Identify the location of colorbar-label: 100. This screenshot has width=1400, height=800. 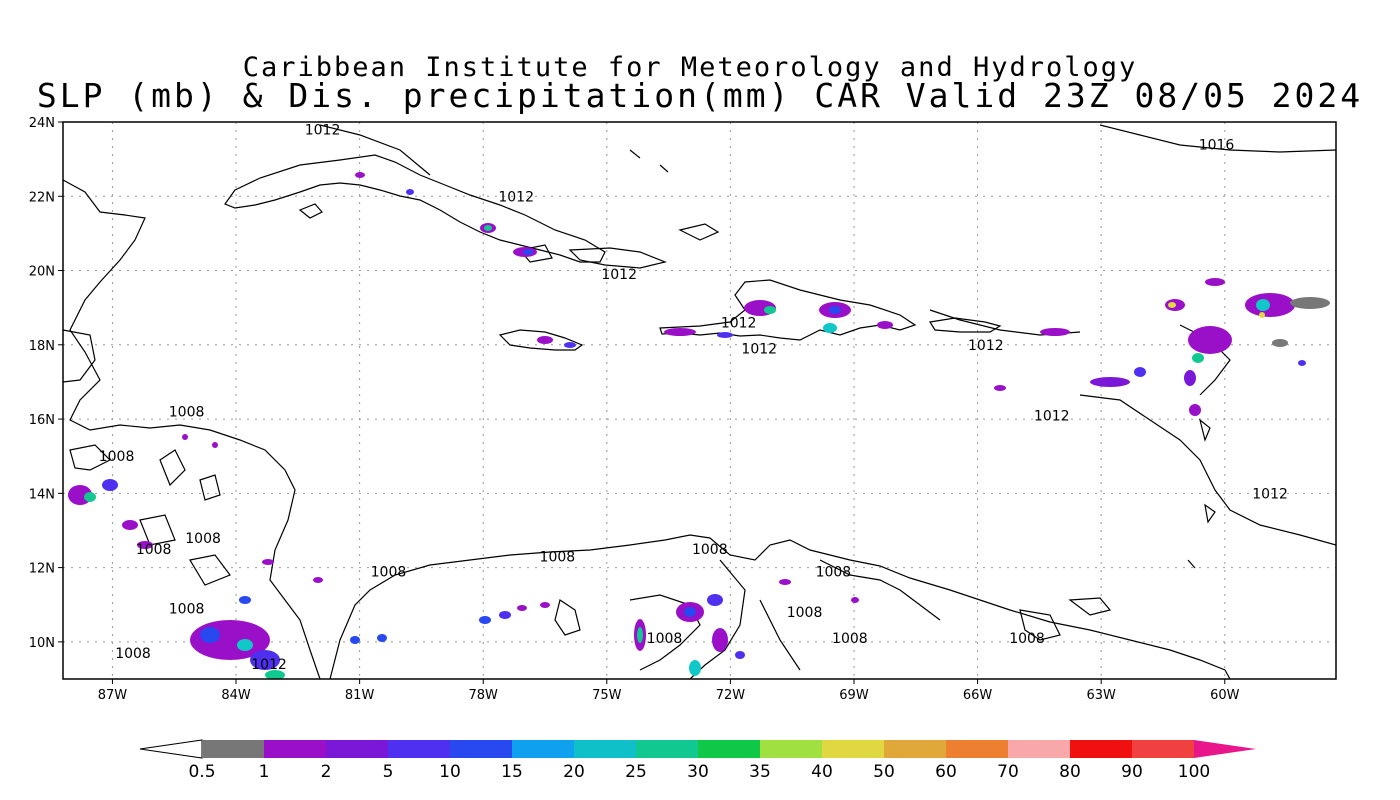
(1194, 772).